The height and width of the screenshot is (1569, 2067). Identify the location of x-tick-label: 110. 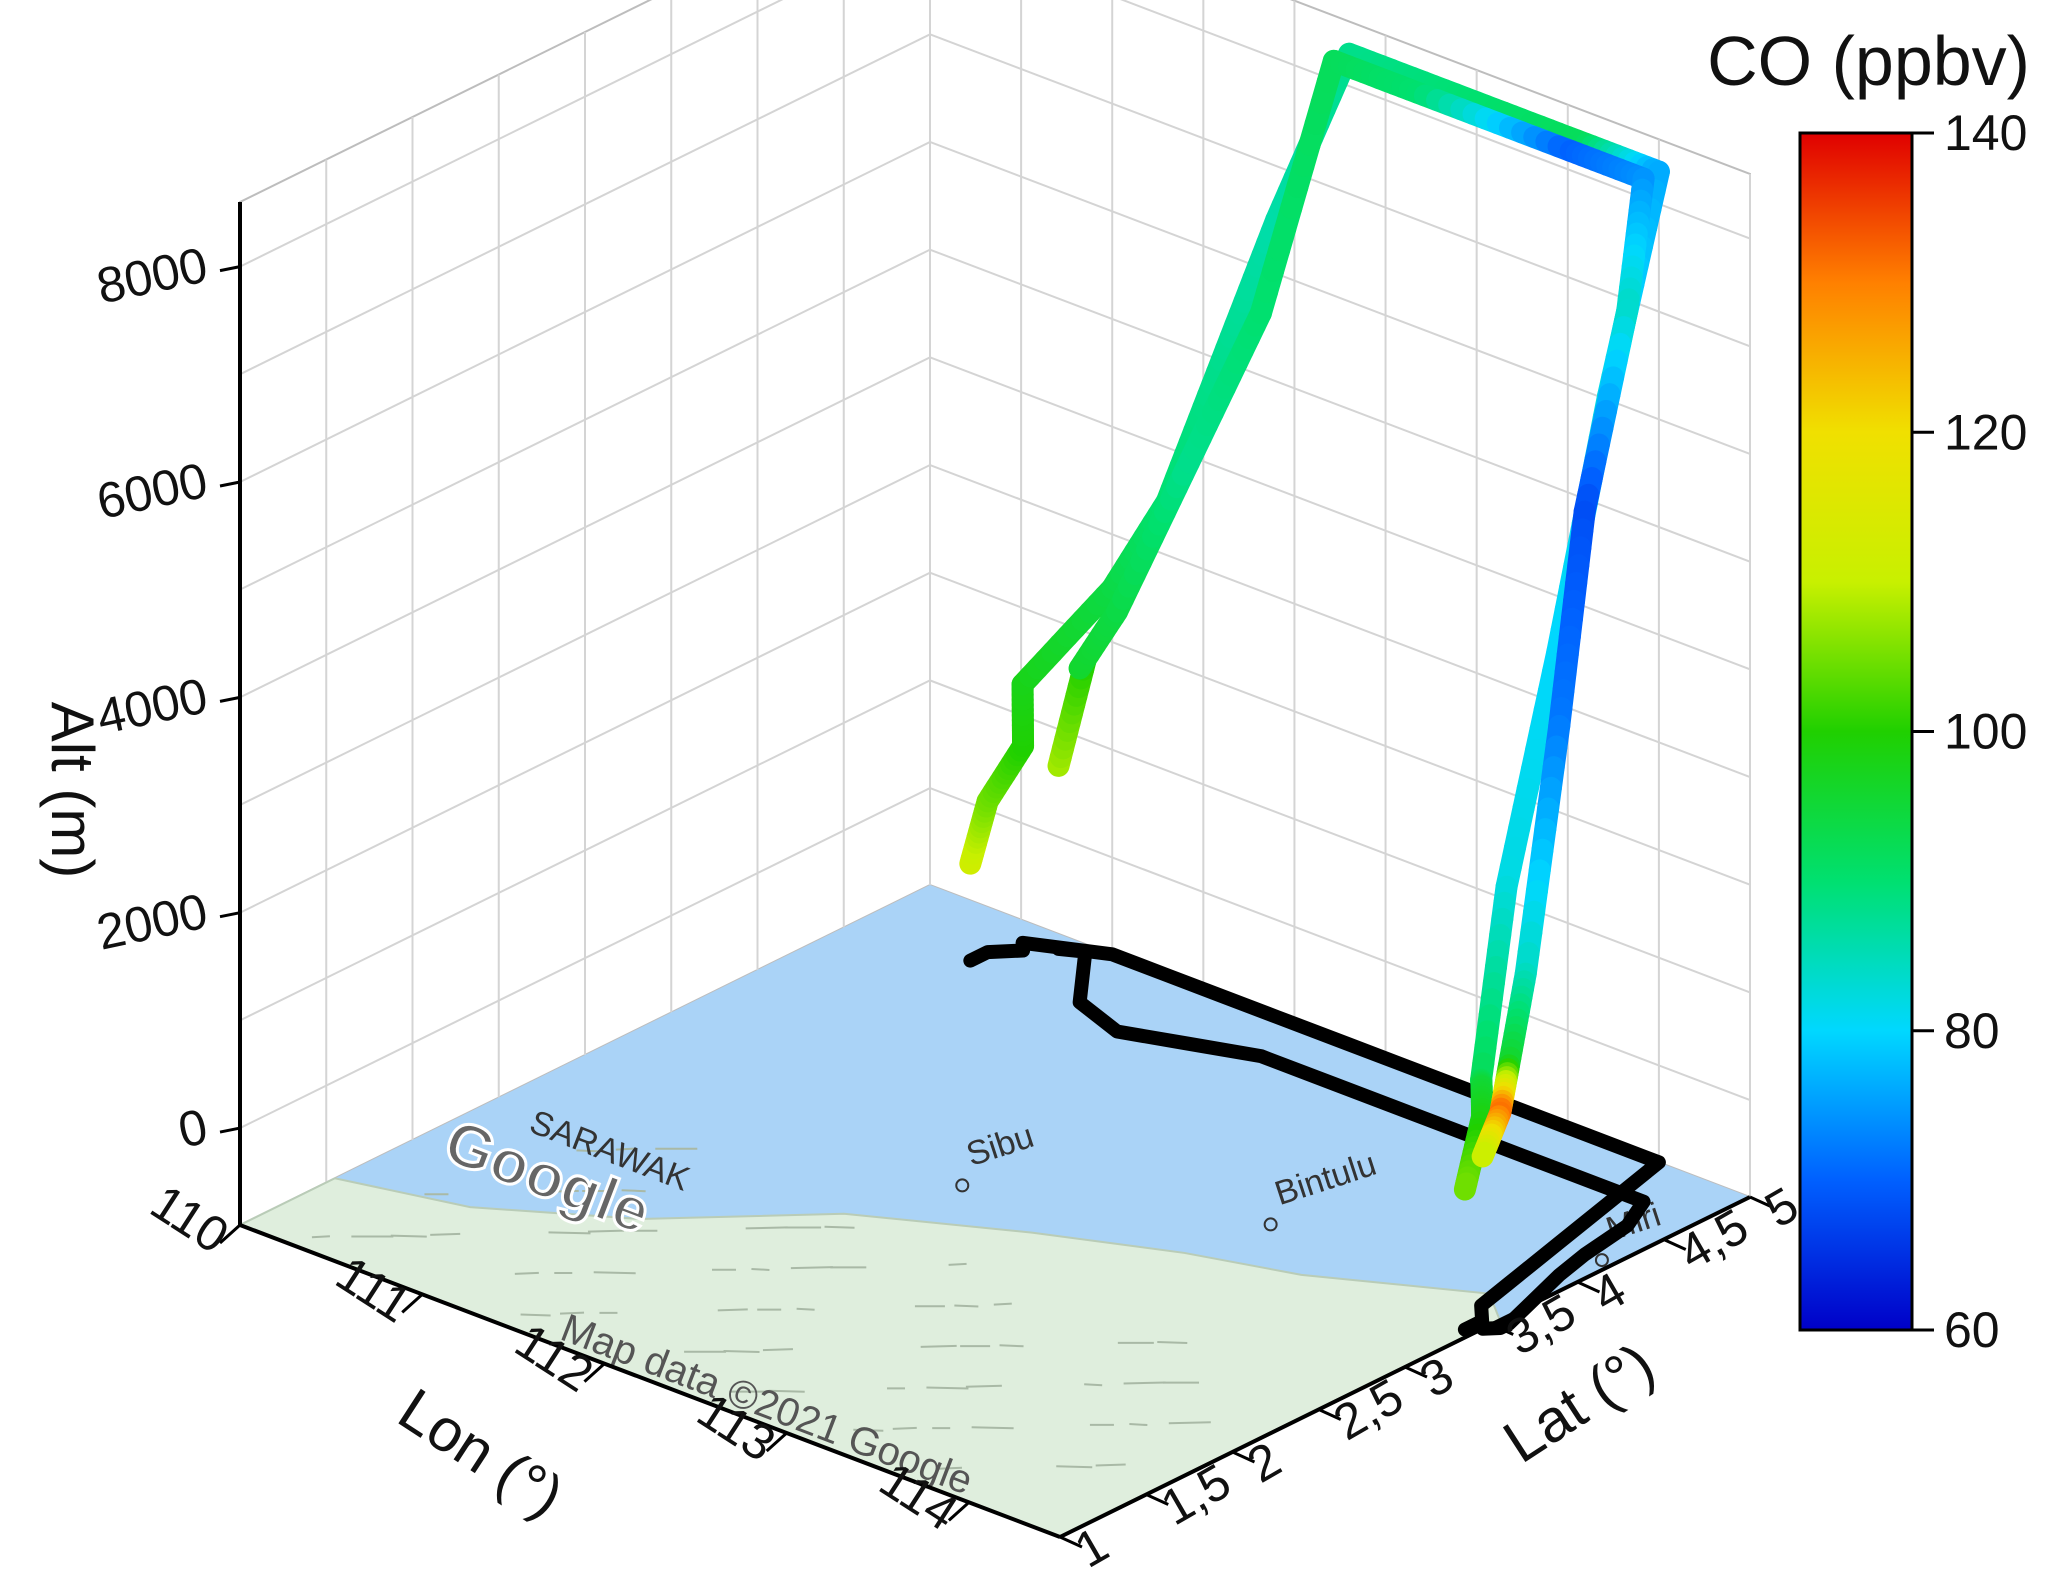
(189, 1219).